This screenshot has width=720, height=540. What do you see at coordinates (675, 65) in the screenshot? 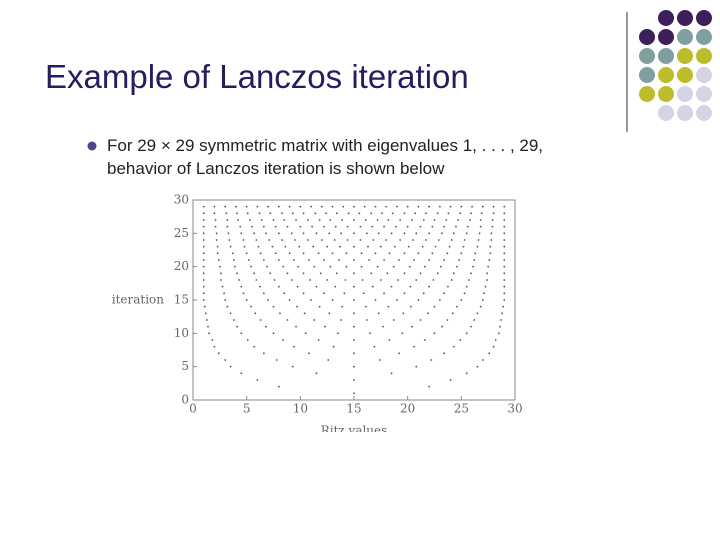
I see `decoration` at bounding box center [675, 65].